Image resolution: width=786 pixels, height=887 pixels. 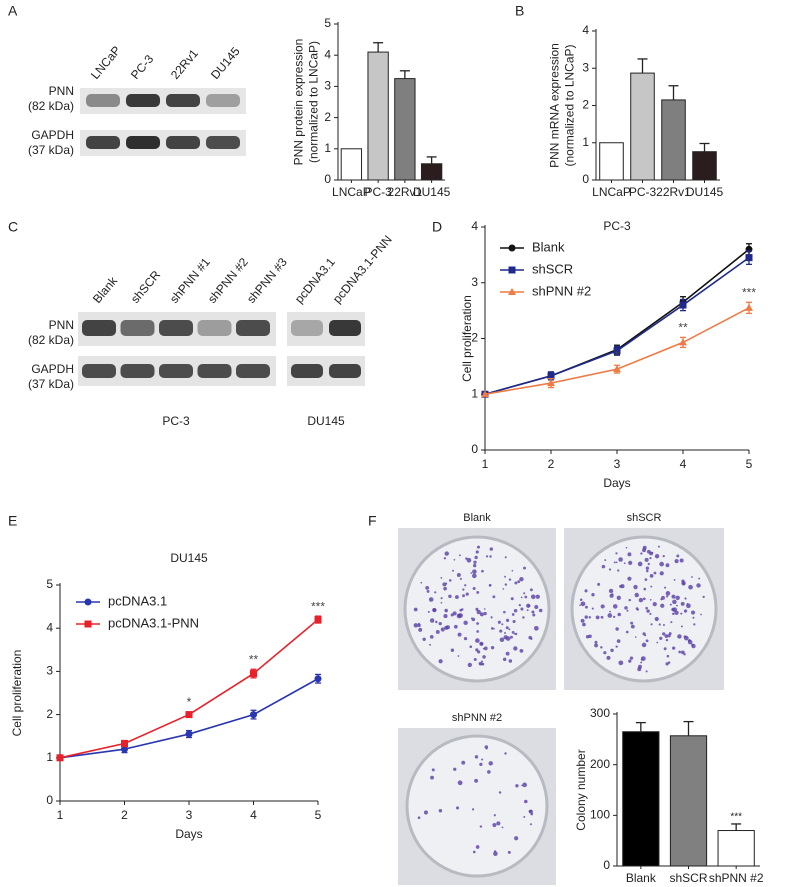 I want to click on y-tick-label: 0, so click(x=474, y=449).